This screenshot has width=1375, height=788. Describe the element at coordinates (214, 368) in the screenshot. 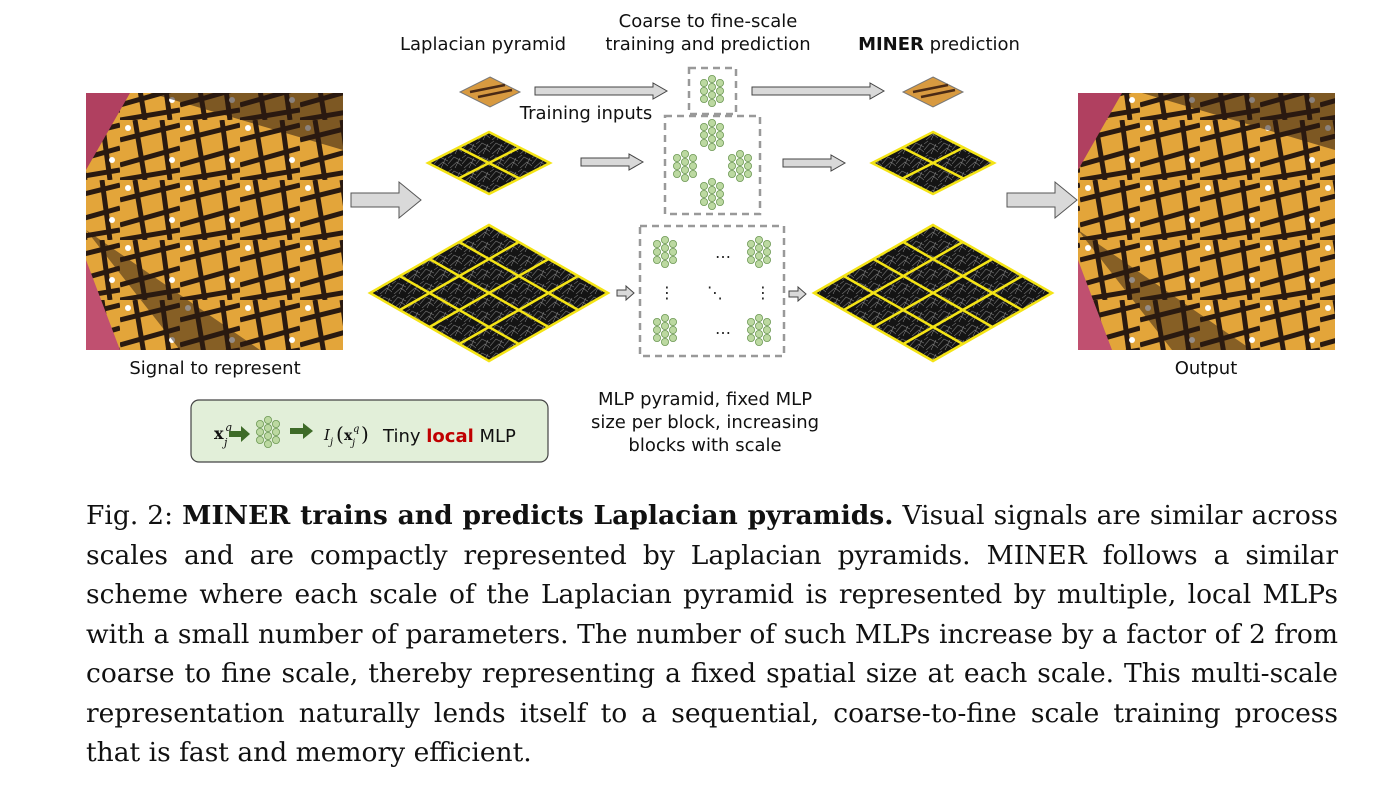

I see `signal-label: Signal to represent` at that location.